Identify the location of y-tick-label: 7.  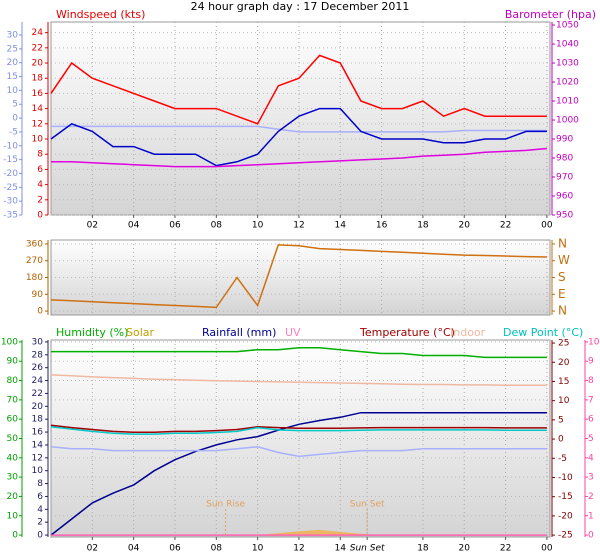
(591, 400).